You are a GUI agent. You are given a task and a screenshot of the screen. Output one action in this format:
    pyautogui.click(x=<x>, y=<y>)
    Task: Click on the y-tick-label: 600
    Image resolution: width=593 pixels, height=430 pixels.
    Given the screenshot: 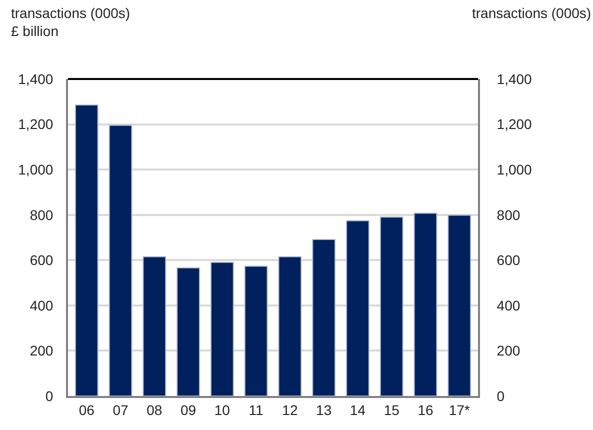 What is the action you would take?
    pyautogui.click(x=42, y=260)
    